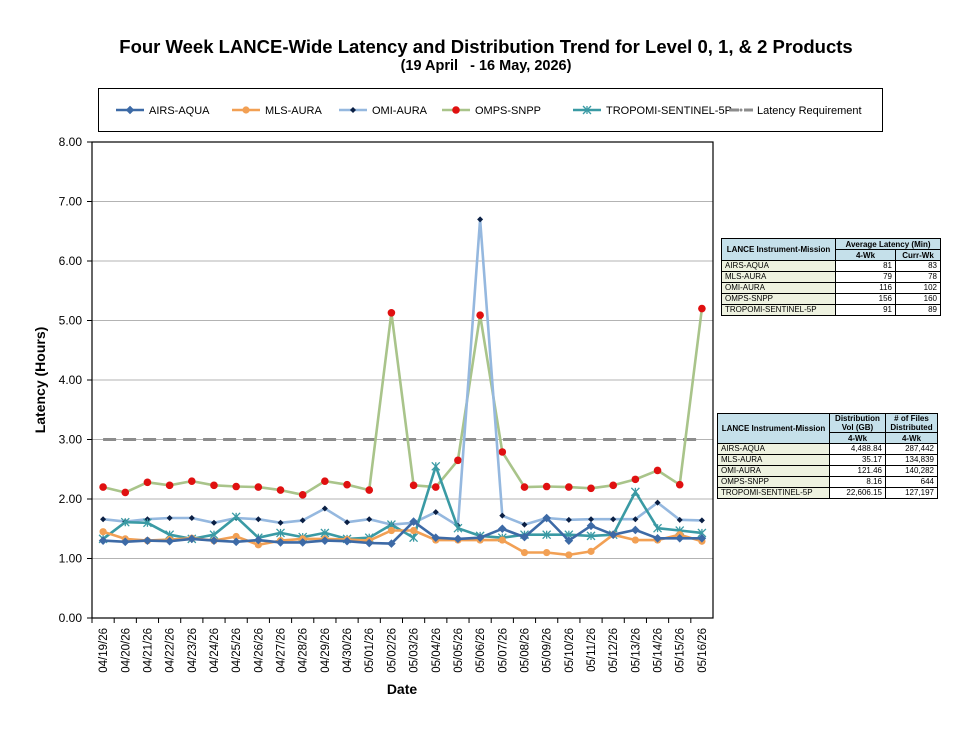 Image resolution: width=972 pixels, height=729 pixels. Describe the element at coordinates (918, 288) in the screenshot. I see `latency-cell-v2: 102` at that location.